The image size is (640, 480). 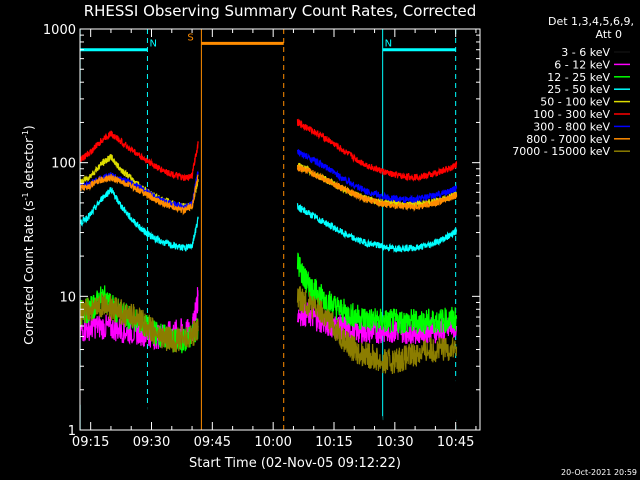 I want to click on x-tick-label: 09:45, so click(x=212, y=442).